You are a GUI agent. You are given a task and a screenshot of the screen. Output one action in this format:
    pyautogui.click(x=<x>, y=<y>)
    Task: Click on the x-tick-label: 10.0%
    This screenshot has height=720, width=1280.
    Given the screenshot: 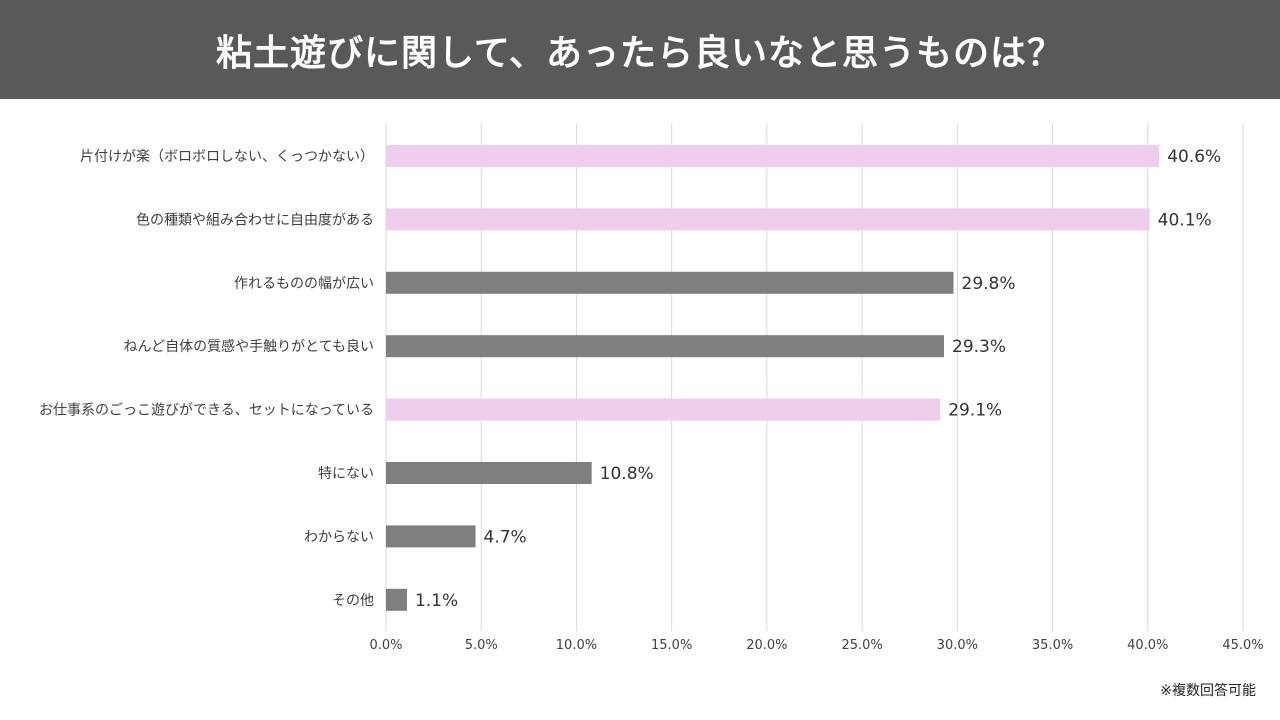 What is the action you would take?
    pyautogui.click(x=576, y=645)
    